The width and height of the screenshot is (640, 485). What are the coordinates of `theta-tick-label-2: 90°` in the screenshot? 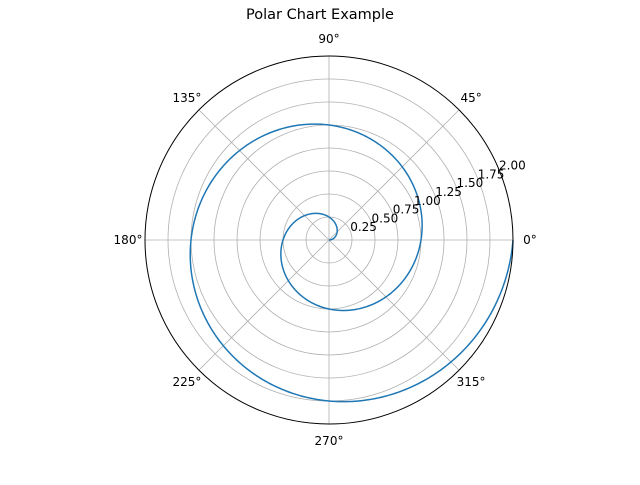 It's located at (328, 39).